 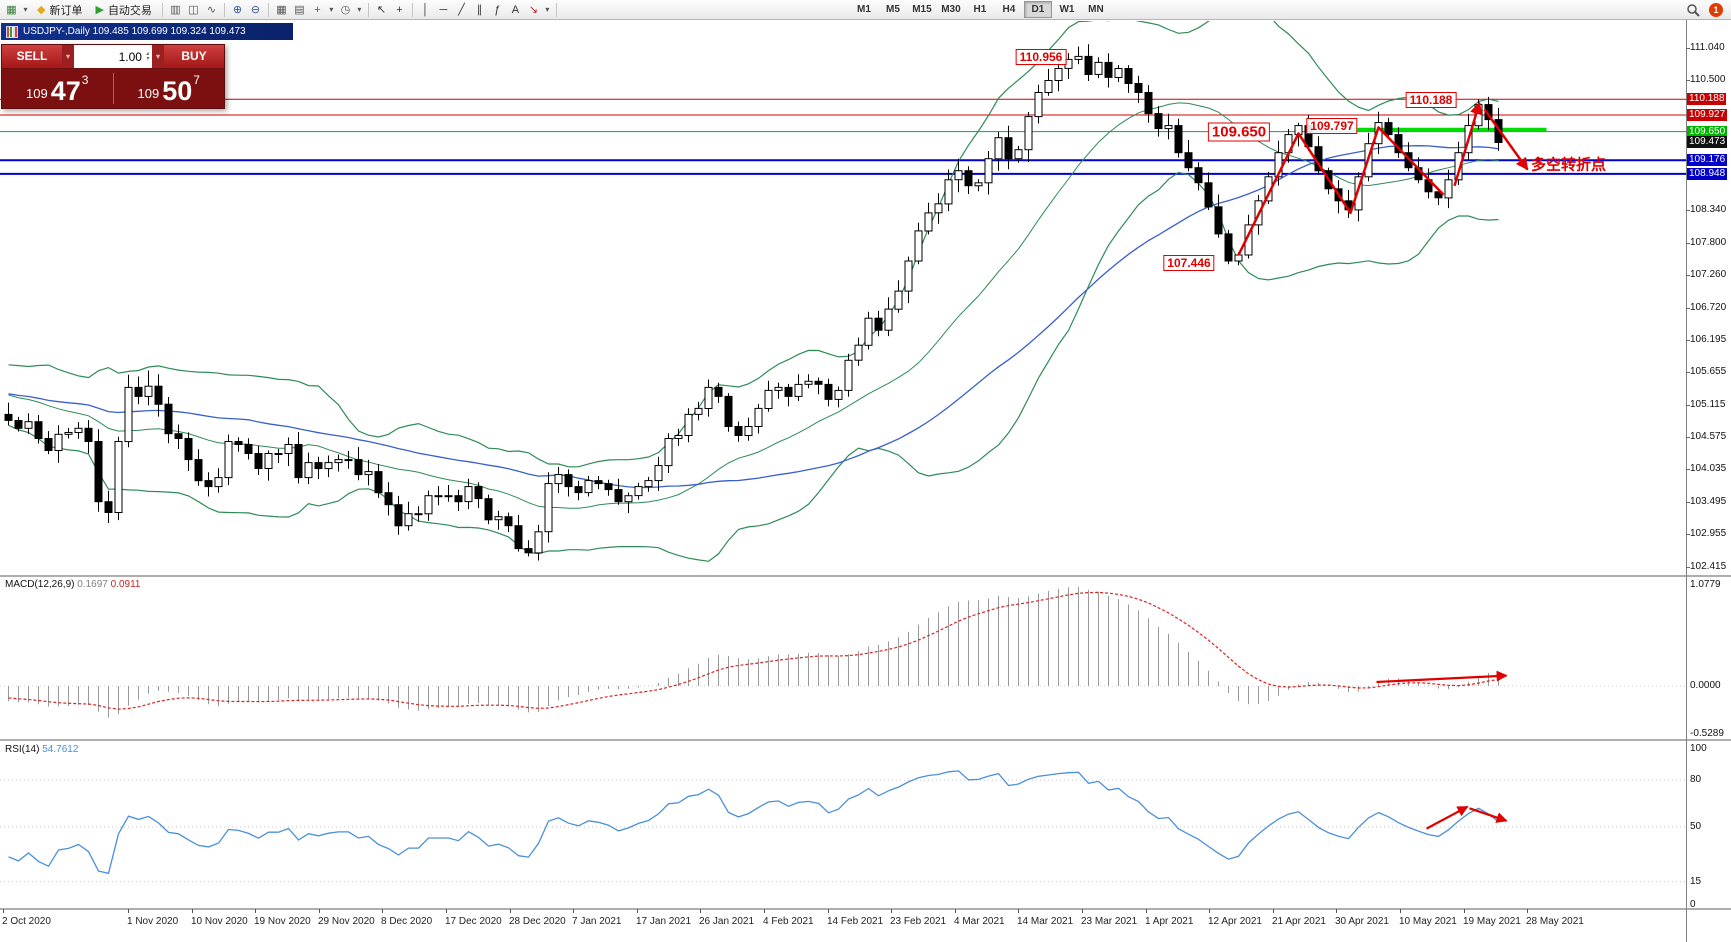 I want to click on volume-input: 1.00 ▴ ▾, so click(x=113, y=56).